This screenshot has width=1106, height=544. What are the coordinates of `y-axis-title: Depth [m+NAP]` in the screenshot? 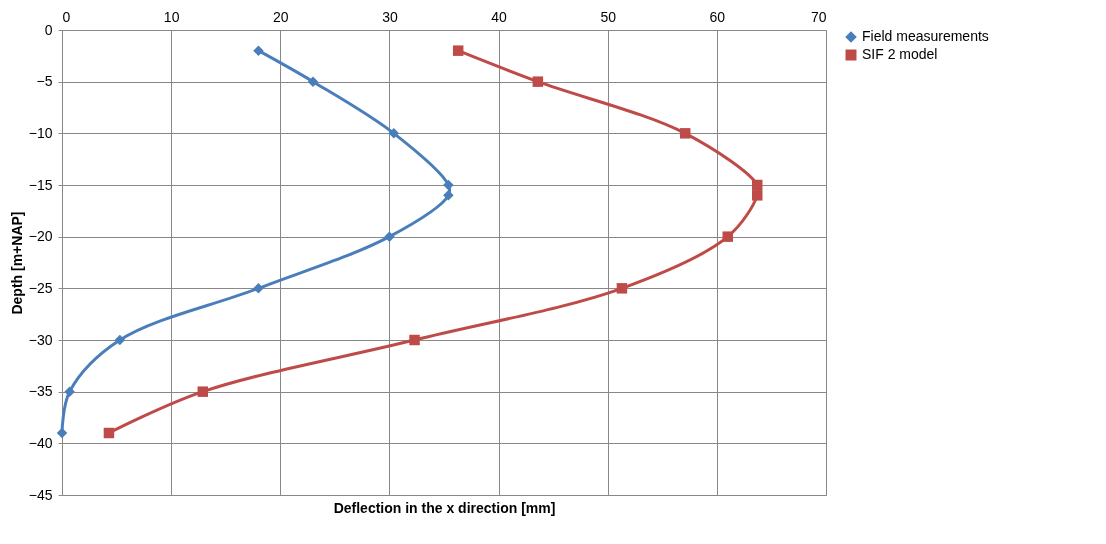 It's located at (16, 263).